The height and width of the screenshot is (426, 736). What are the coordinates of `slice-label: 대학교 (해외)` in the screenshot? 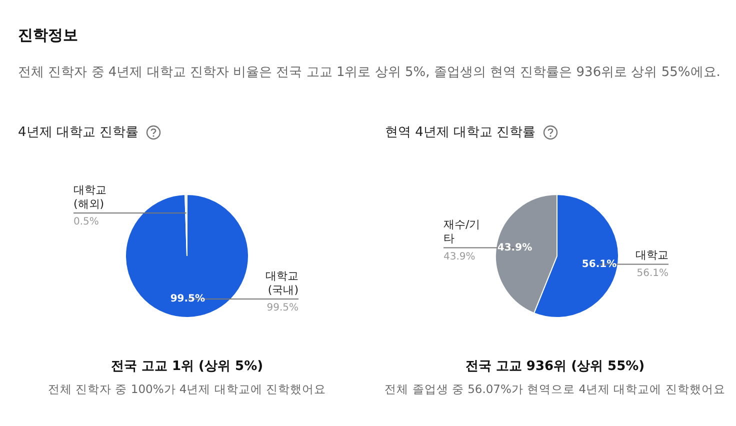 It's located at (90, 196).